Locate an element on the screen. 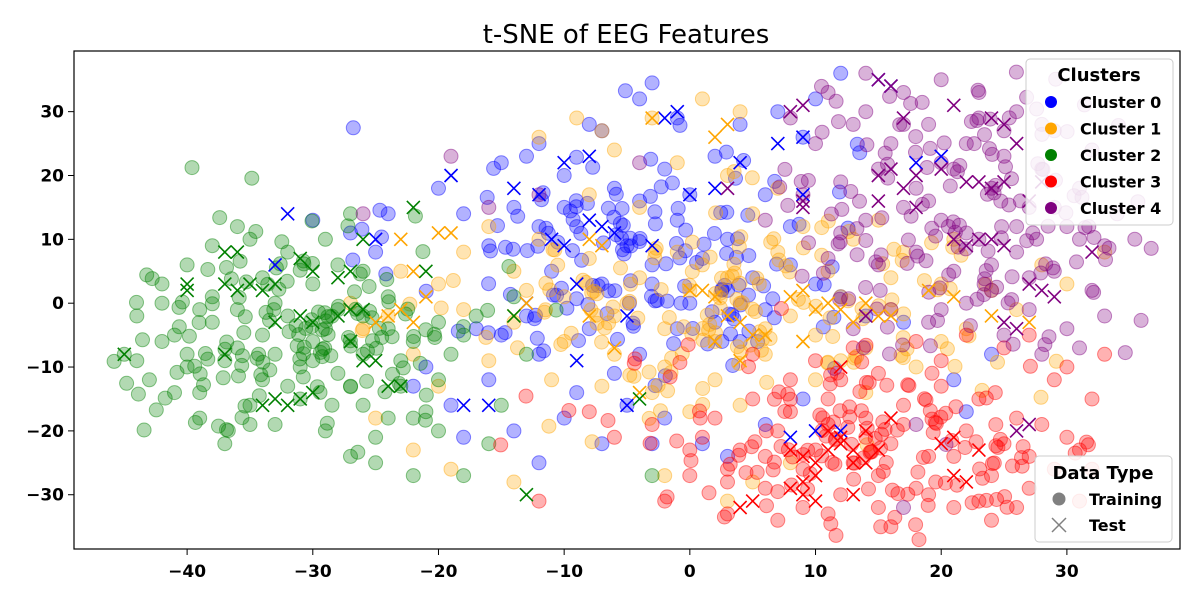  y-tick-label: −10 is located at coordinates (45, 368).